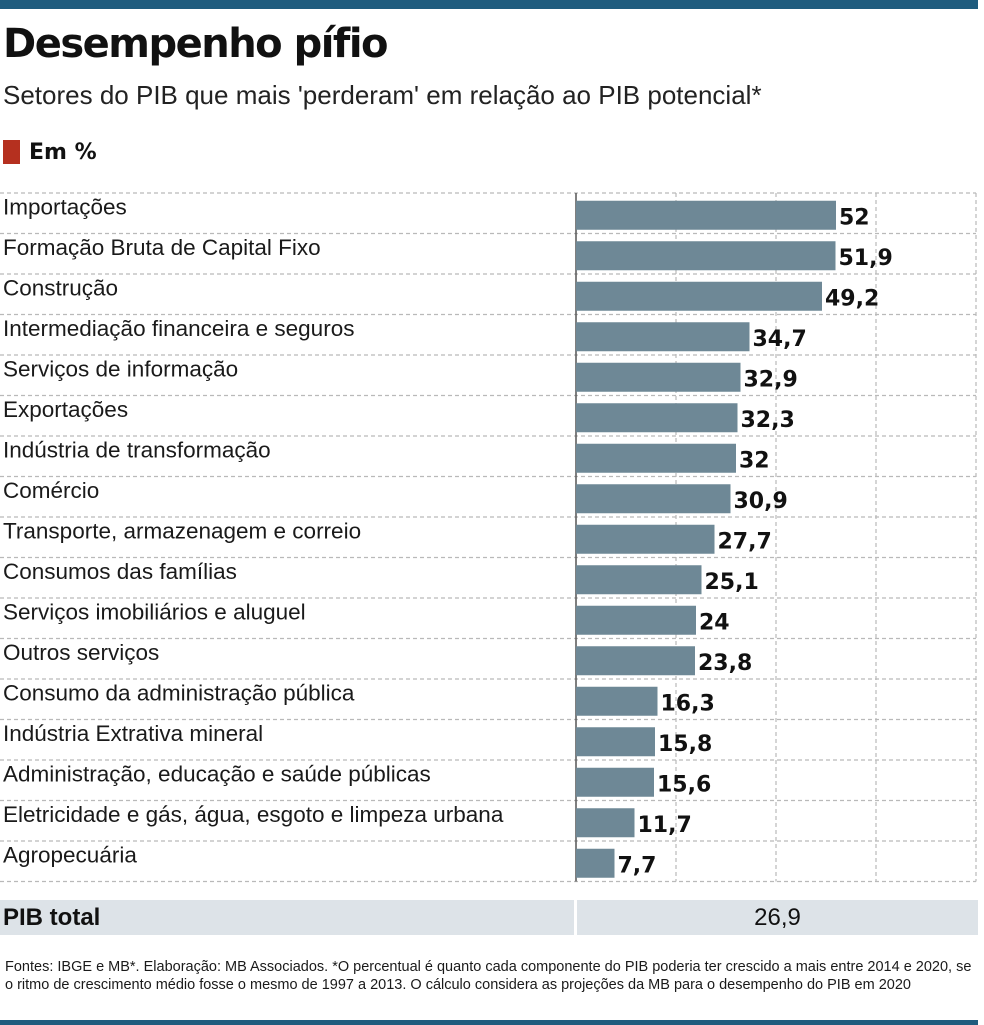  Describe the element at coordinates (777, 917) in the screenshot. I see `total-value: 26,9` at that location.